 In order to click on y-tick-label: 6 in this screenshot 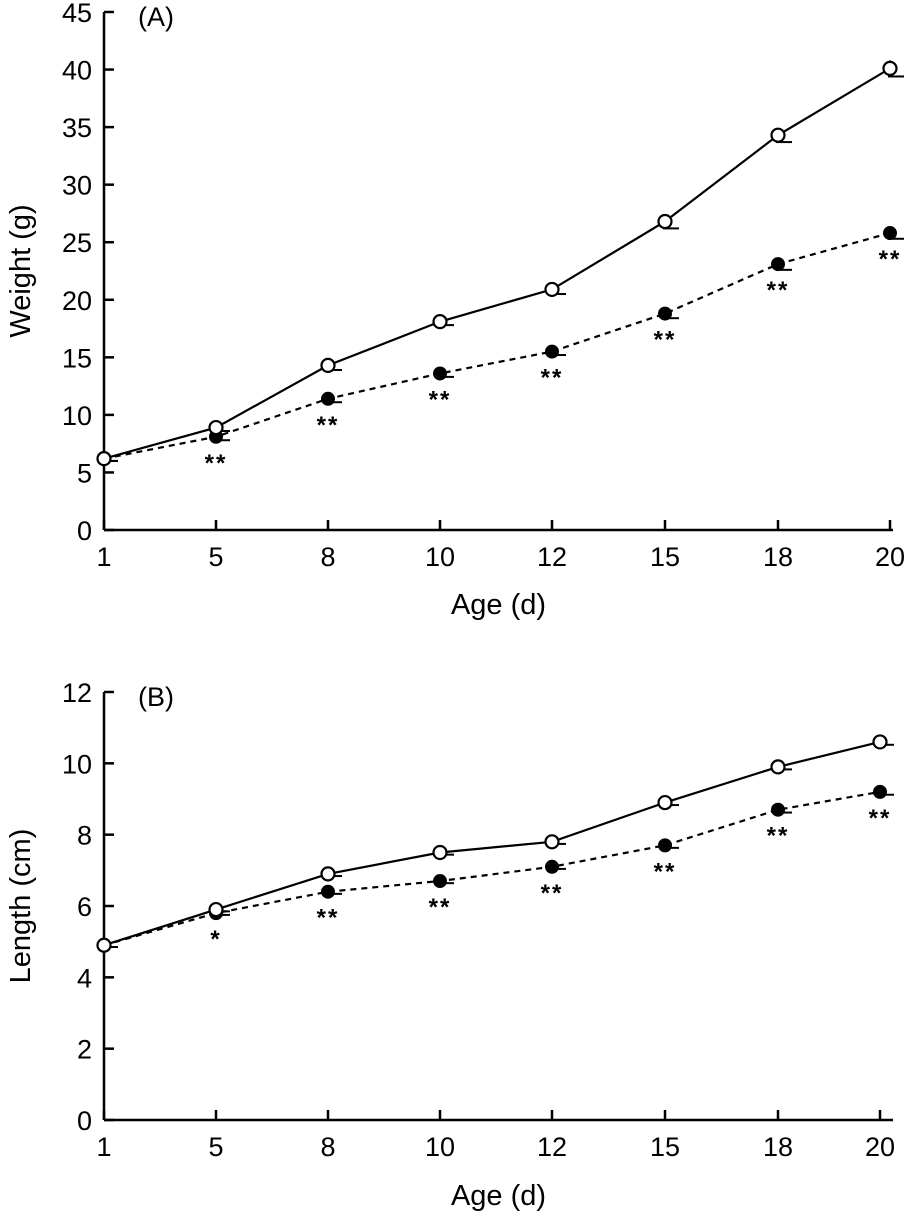, I will do `click(84, 907)`.